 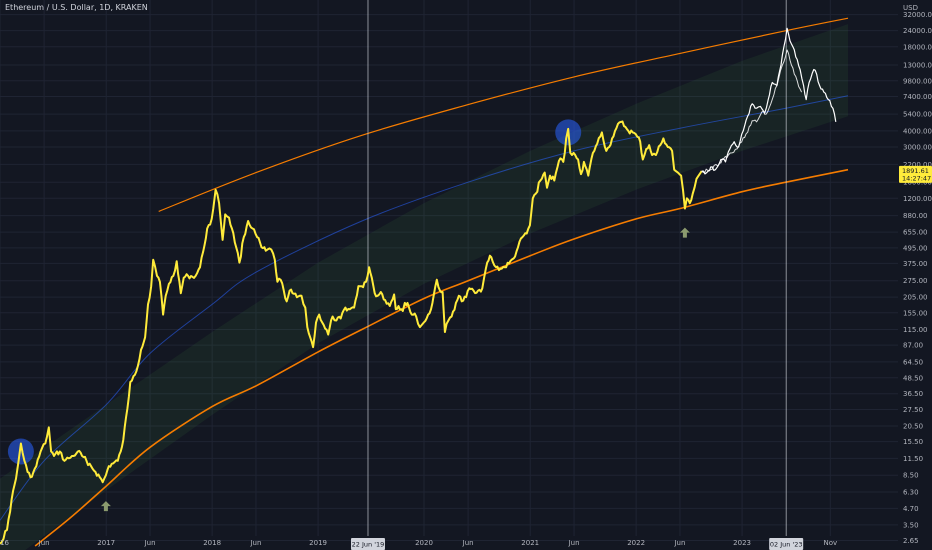 I want to click on y-tick-label: 4000.00, so click(x=917, y=131).